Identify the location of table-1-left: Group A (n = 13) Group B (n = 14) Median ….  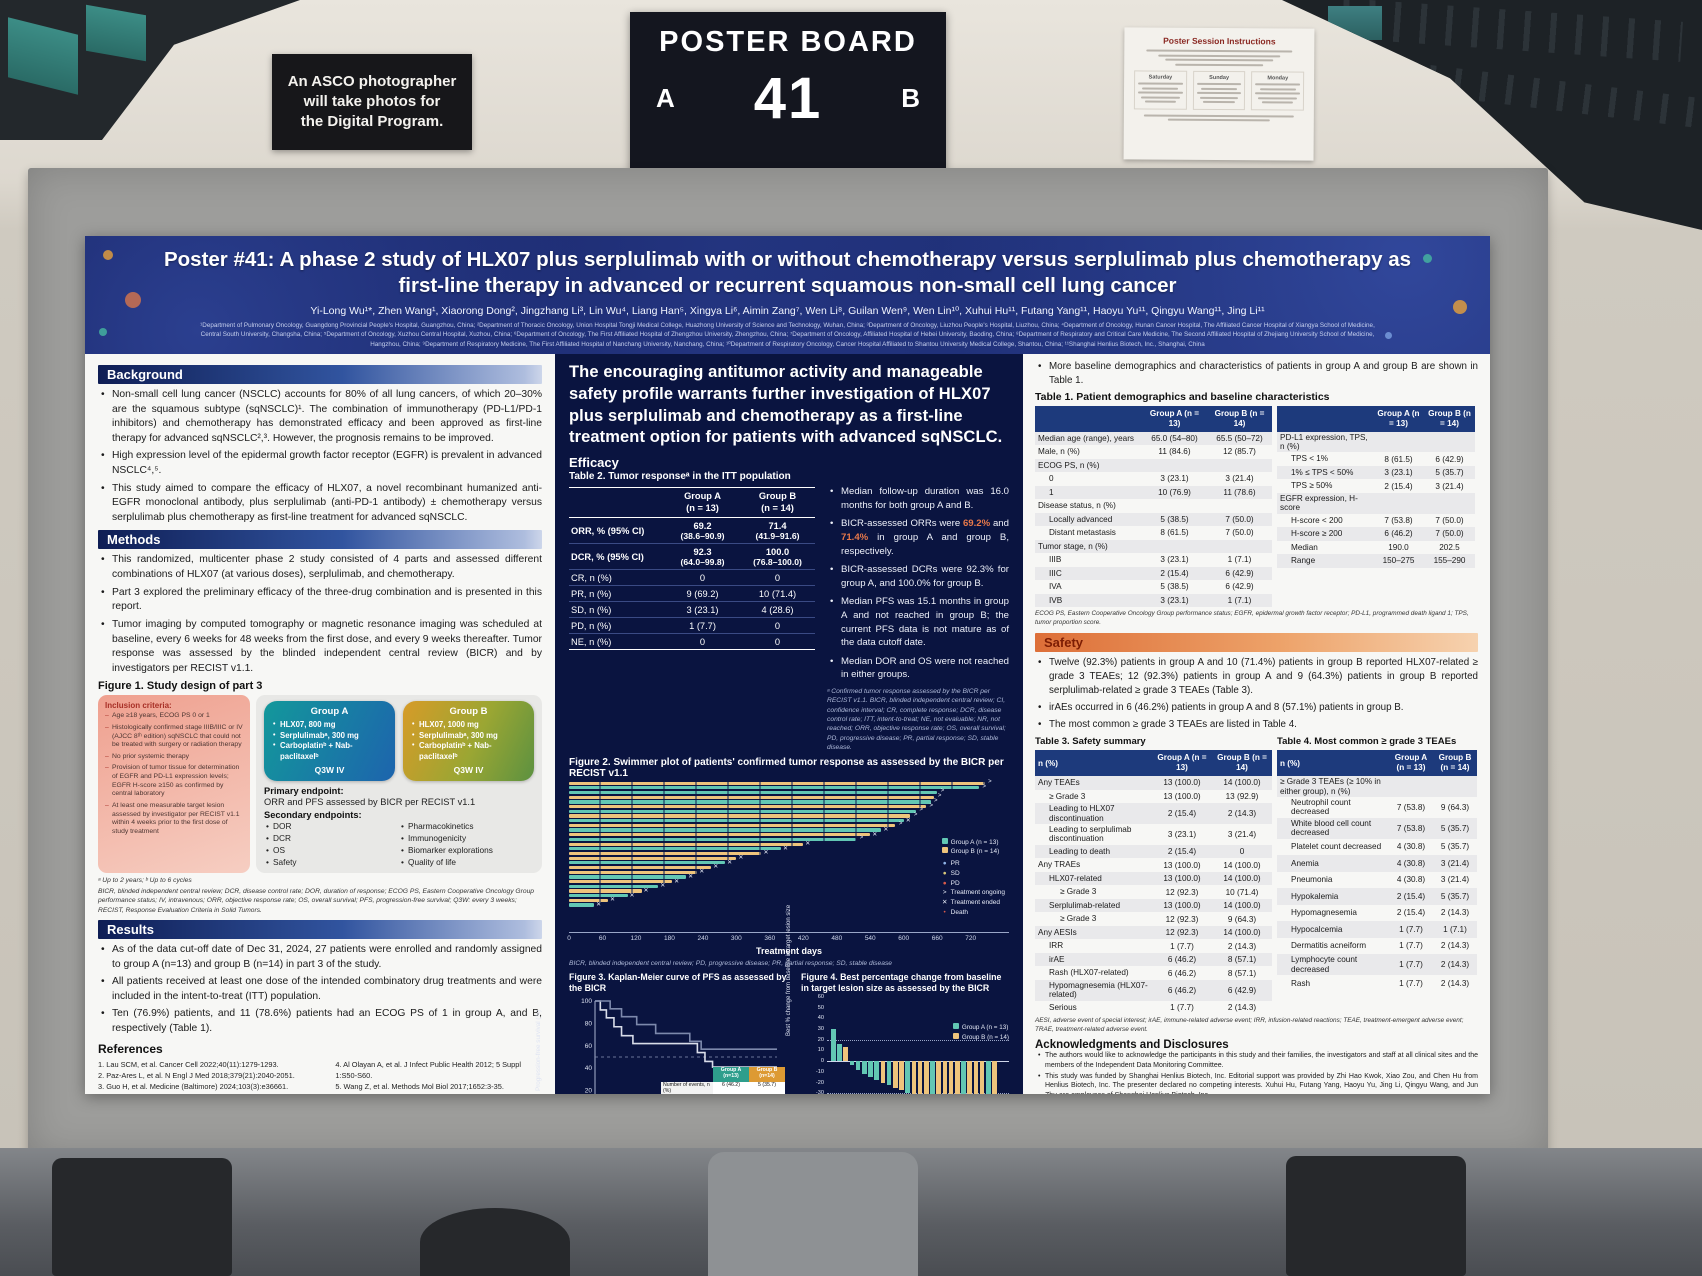
(1153, 506).